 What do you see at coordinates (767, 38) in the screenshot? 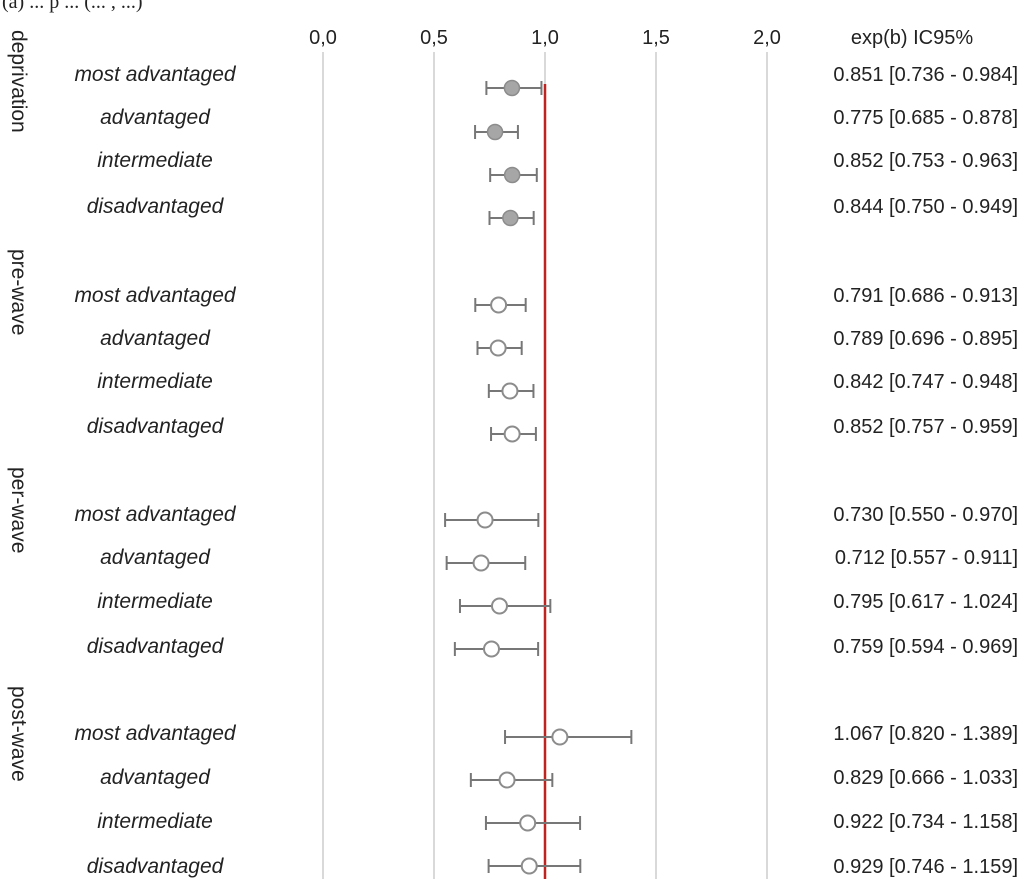
I see `x-tick-label-4: 2,0` at bounding box center [767, 38].